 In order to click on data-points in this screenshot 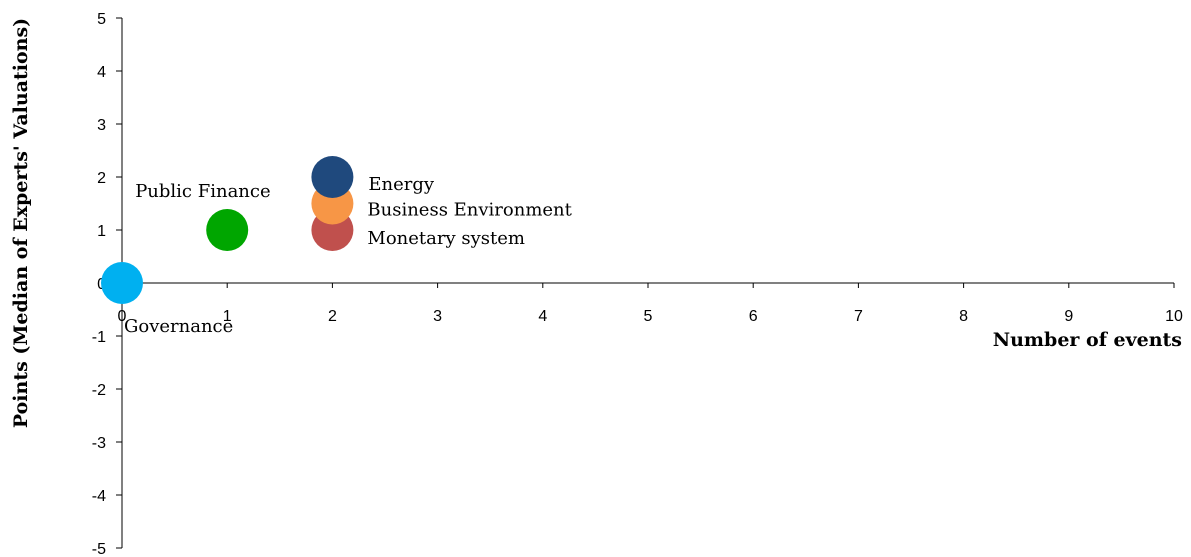, I will do `click(227, 230)`.